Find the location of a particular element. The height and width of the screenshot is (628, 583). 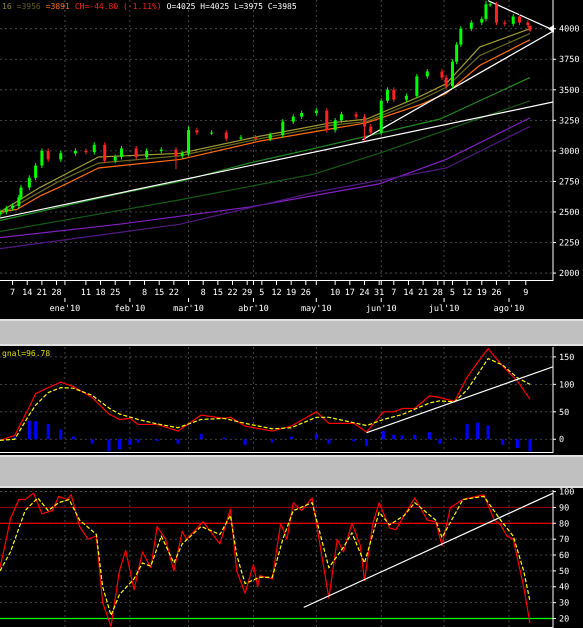

y-tick-label: 40 is located at coordinates (564, 587).